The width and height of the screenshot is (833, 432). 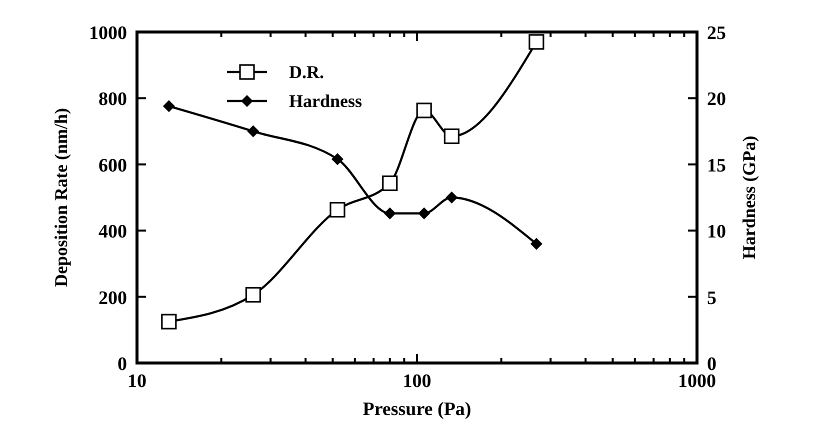 What do you see at coordinates (749, 198) in the screenshot?
I see `y2-axis-title: Hardness (GPa)` at bounding box center [749, 198].